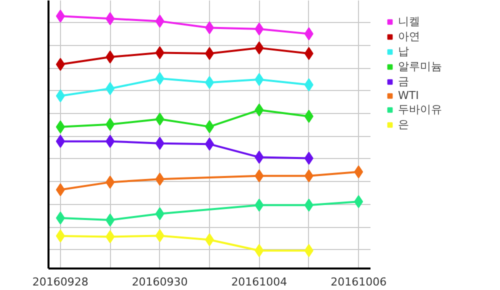 Image resolution: width=500 pixels, height=290 pixels. What do you see at coordinates (409, 21) in the screenshot?
I see `legend-label: 니켈` at bounding box center [409, 21].